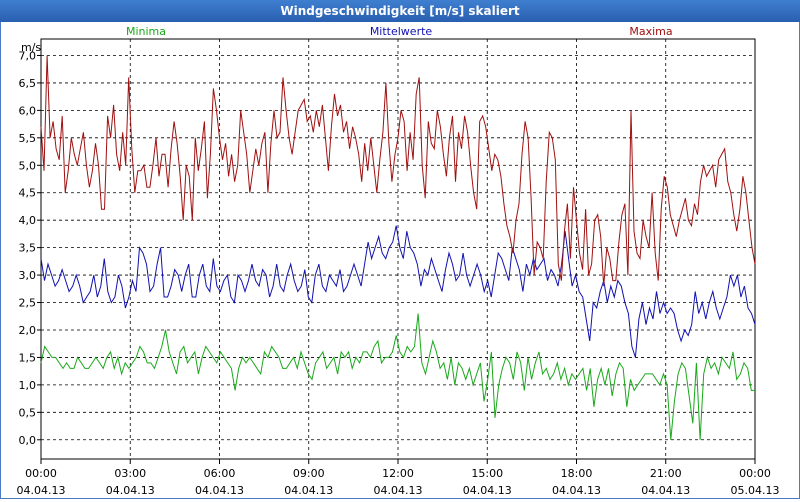 The image size is (800, 502). I want to click on y-tick-label: 4,5, so click(28, 193).